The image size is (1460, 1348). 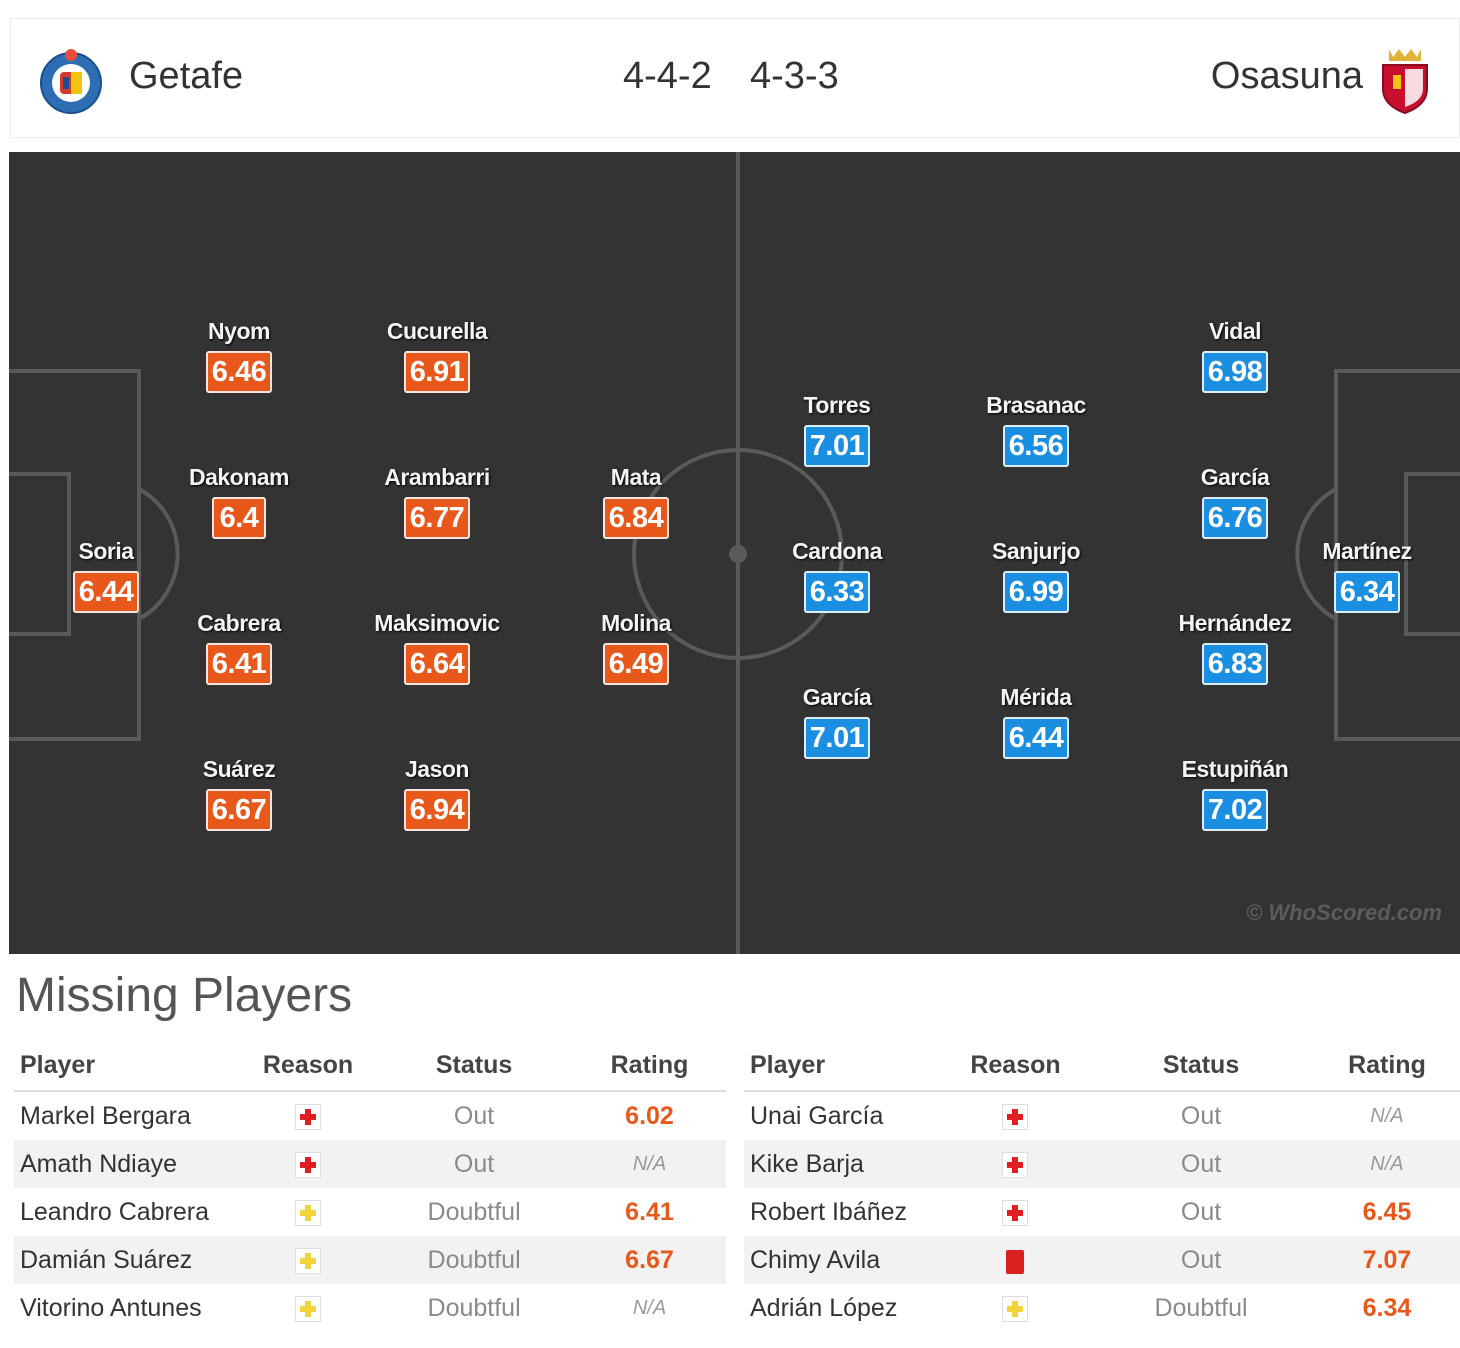 What do you see at coordinates (239, 810) in the screenshot?
I see `player-rating: 6.67` at bounding box center [239, 810].